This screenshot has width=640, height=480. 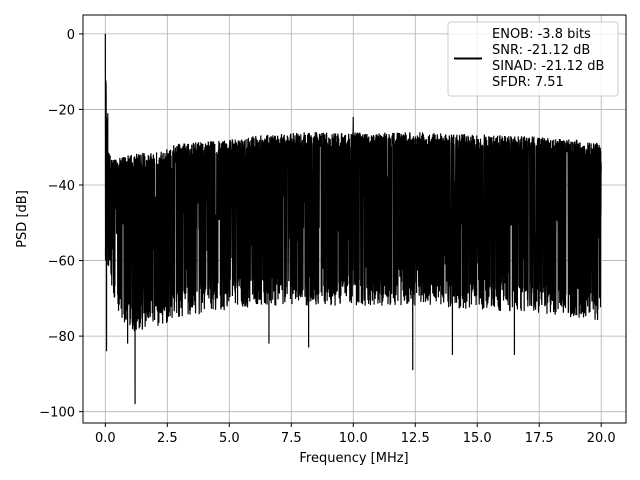 I want to click on x-tick-label: 17.5, so click(x=539, y=438).